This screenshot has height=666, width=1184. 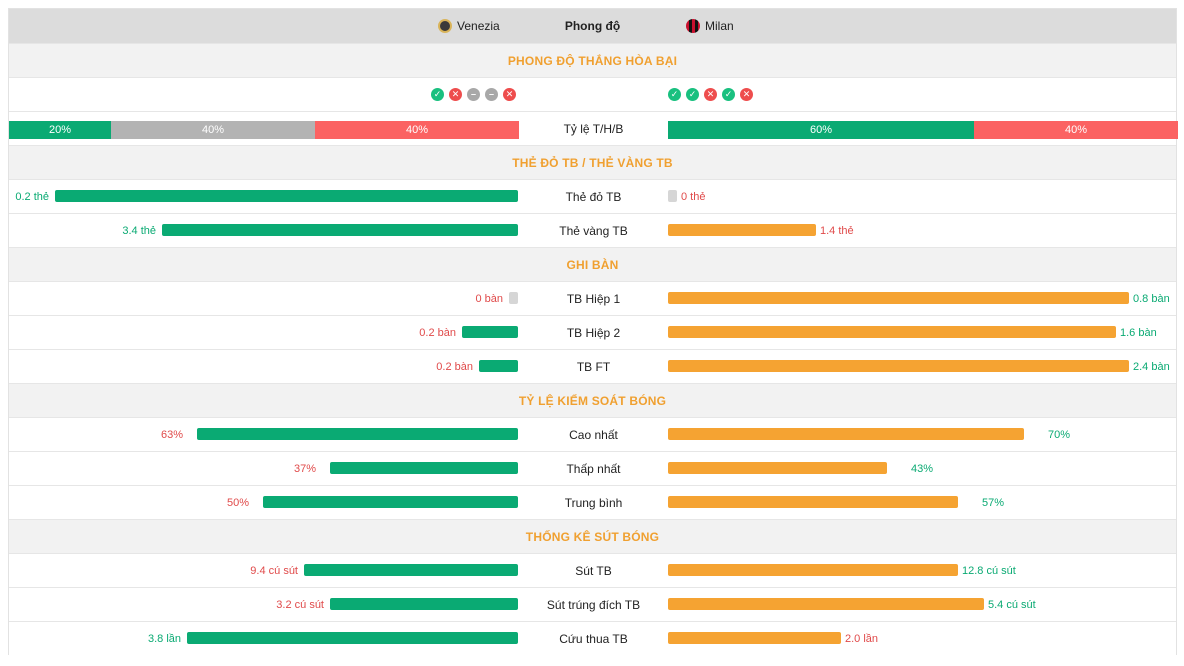 I want to click on home-draw-segment: 40%, so click(x=213, y=130).